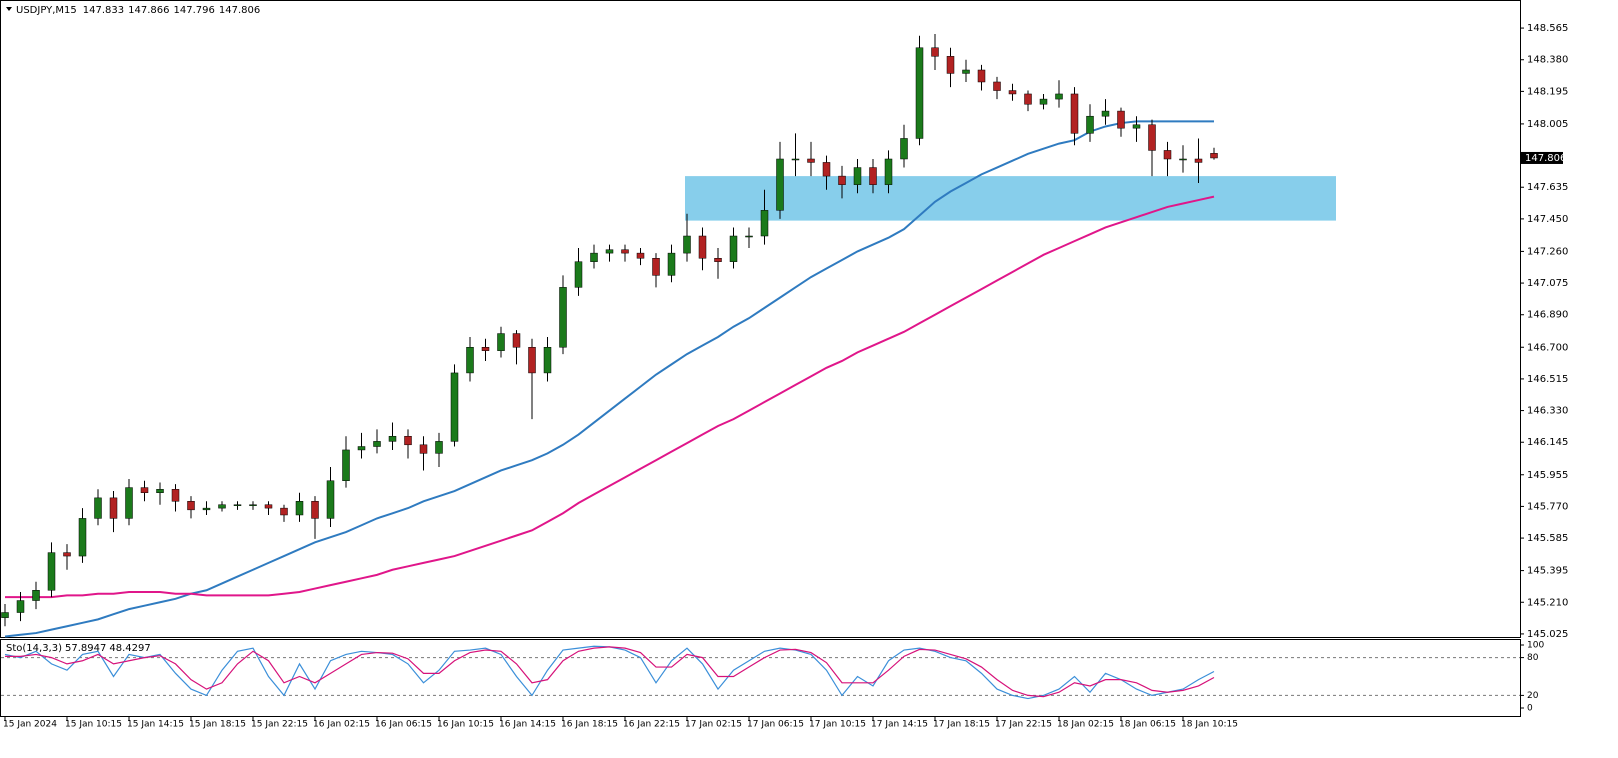 The width and height of the screenshot is (1618, 758). What do you see at coordinates (1023, 725) in the screenshot?
I see `x-tick-label: 17 Jan 22:15` at bounding box center [1023, 725].